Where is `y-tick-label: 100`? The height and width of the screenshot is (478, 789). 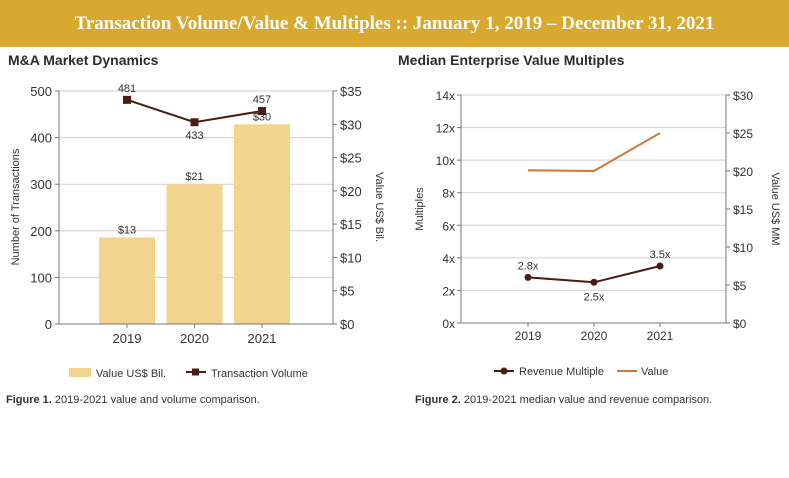
y-tick-label: 100 is located at coordinates (41, 277).